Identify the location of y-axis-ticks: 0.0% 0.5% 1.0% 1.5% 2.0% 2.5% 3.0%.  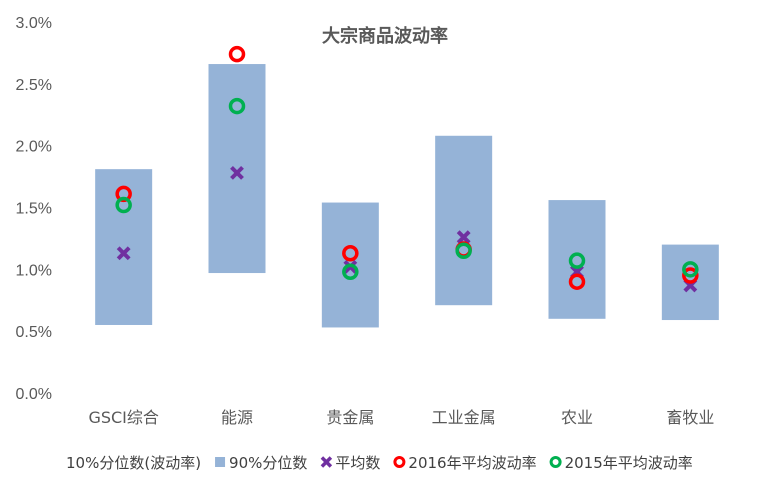
(34, 209).